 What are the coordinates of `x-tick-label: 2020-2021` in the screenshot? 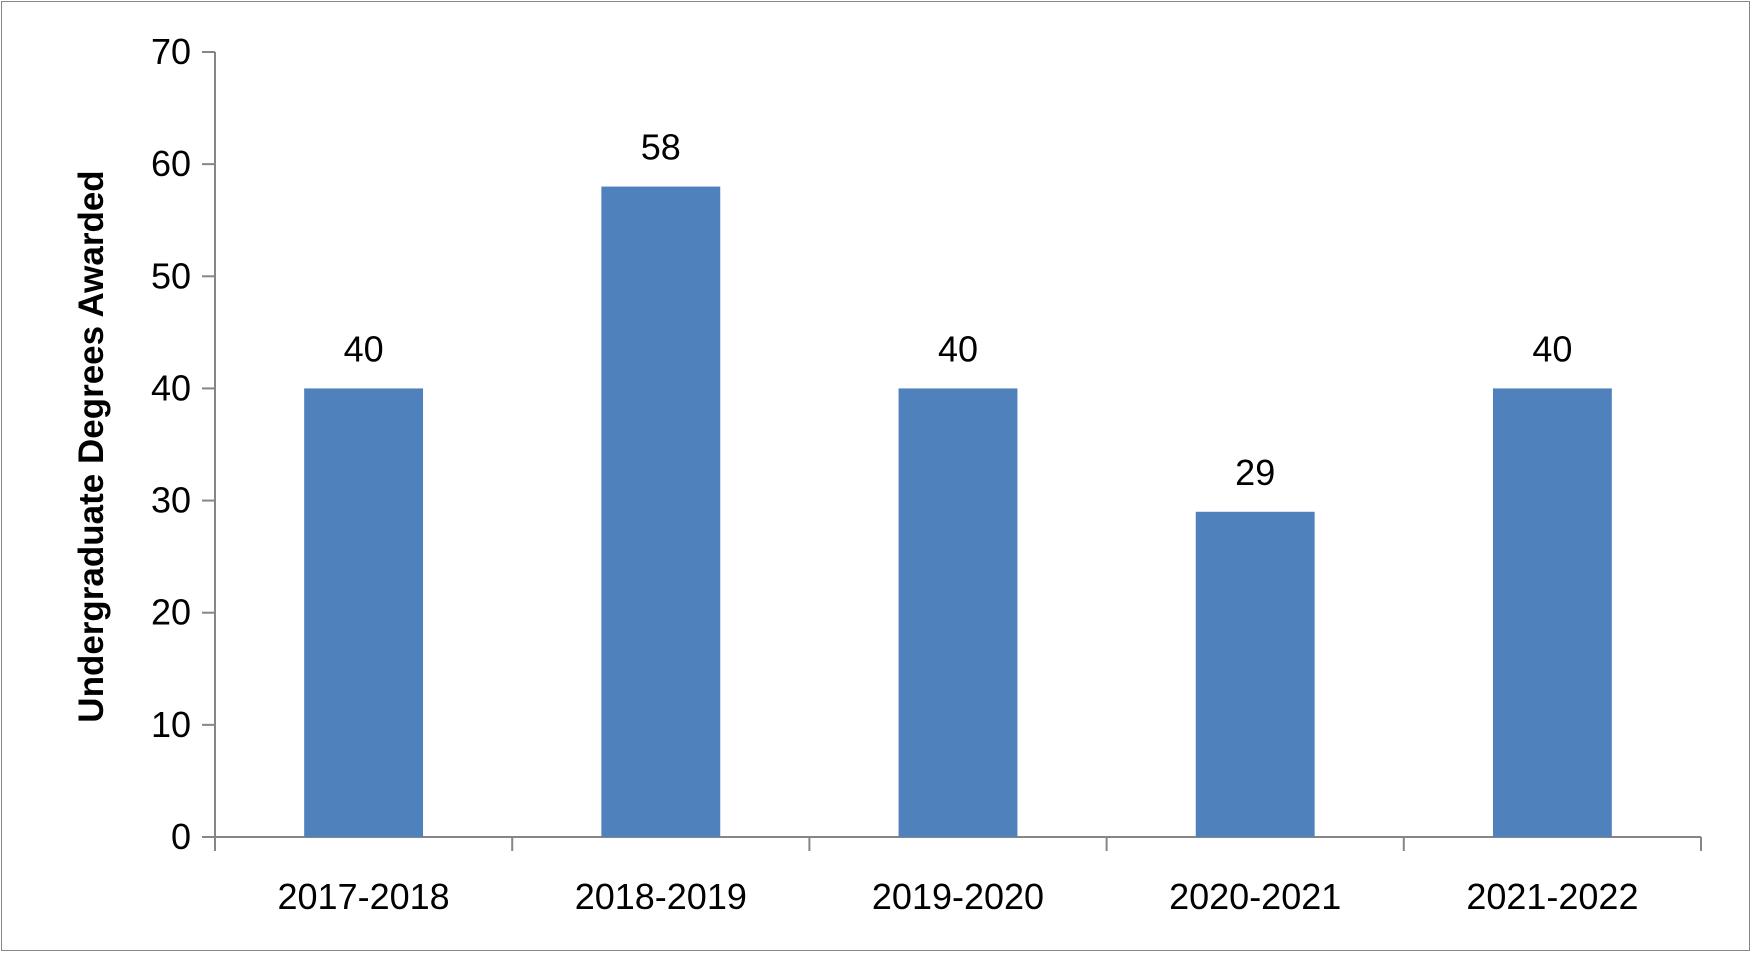 It's located at (1255, 896).